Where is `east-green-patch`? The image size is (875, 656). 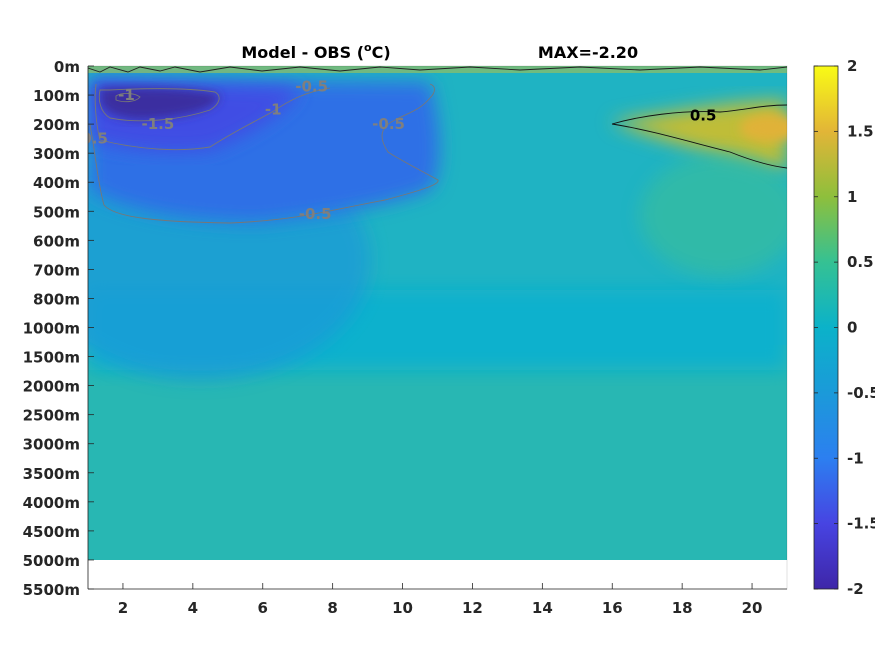 east-green-patch is located at coordinates (713, 215).